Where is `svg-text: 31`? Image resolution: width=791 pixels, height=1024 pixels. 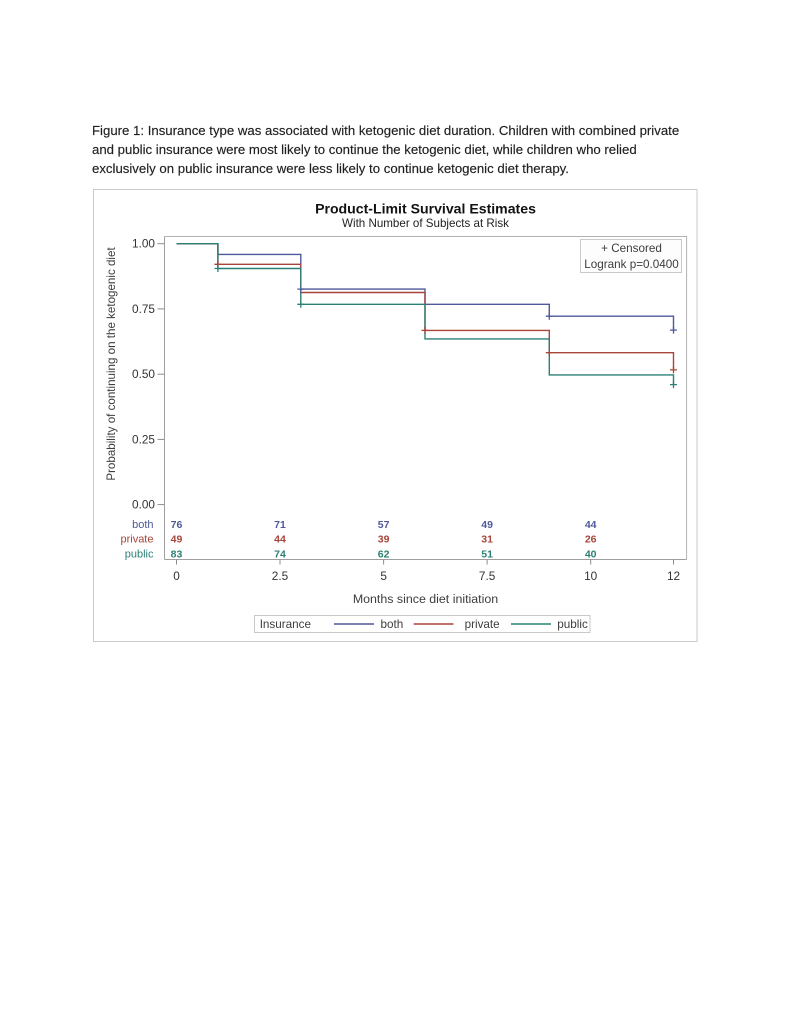
svg-text: 31 is located at coordinates (487, 540).